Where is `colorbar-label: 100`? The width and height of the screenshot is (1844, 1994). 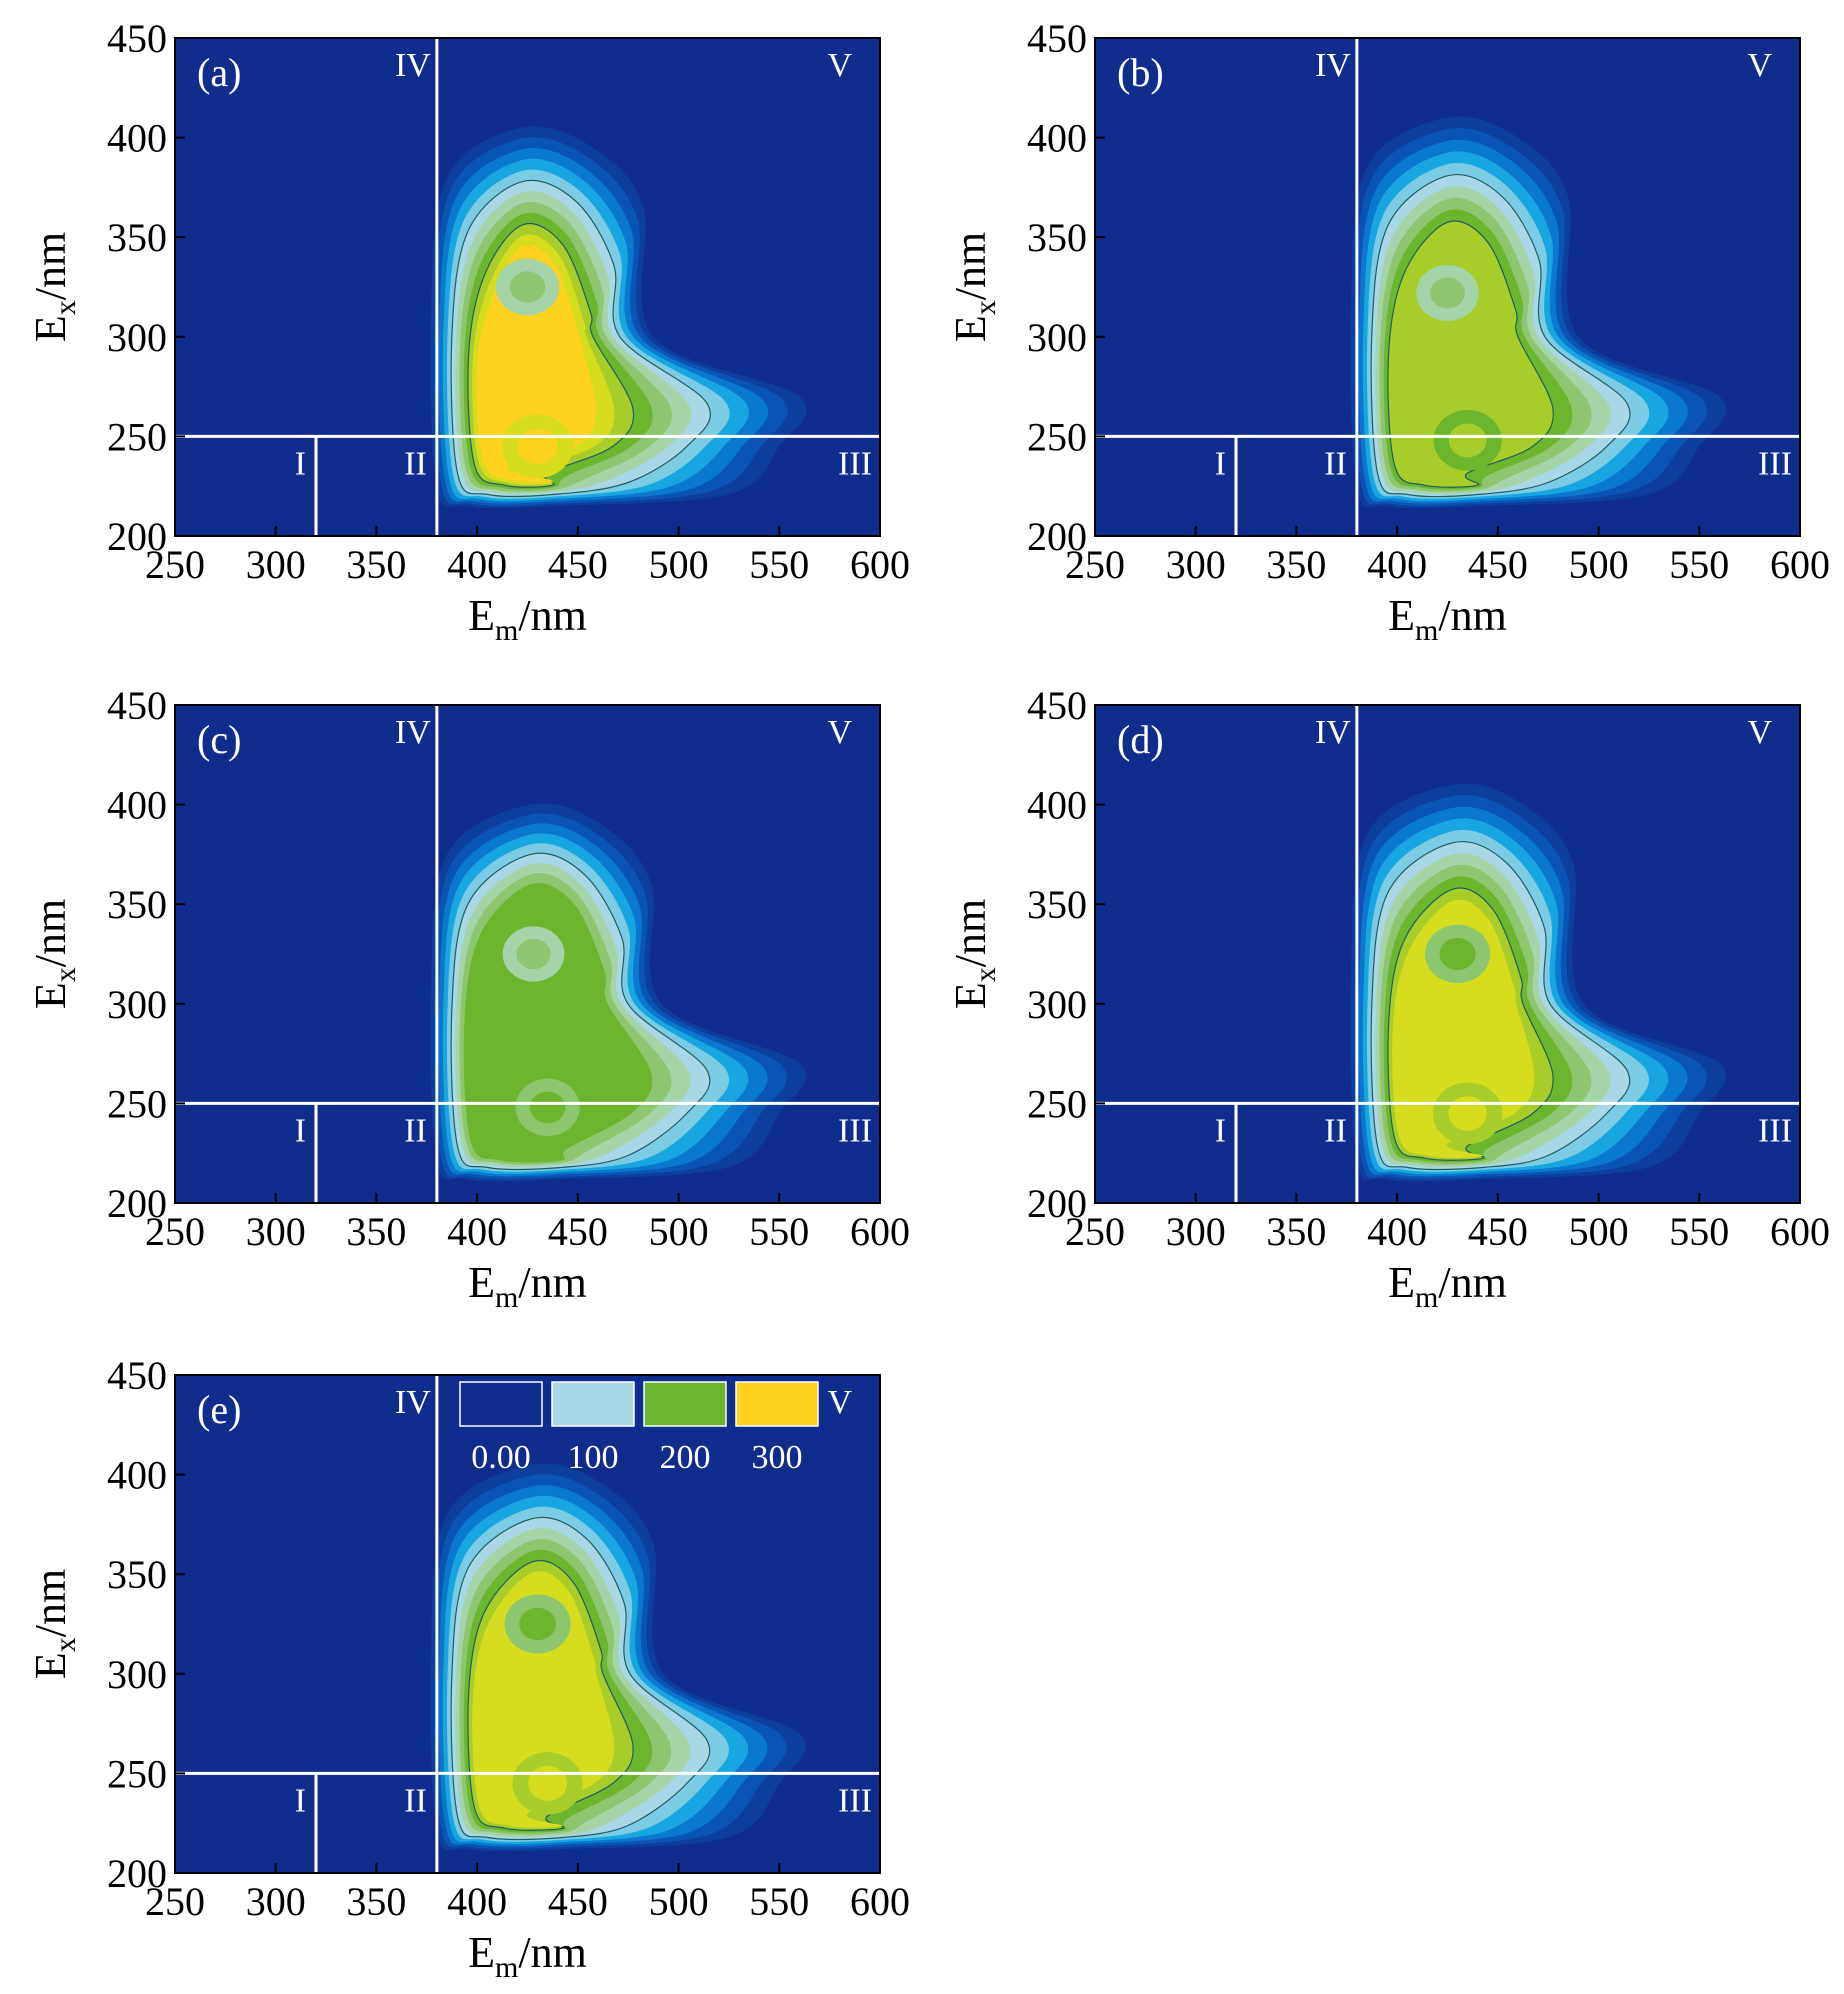 colorbar-label: 100 is located at coordinates (593, 1457).